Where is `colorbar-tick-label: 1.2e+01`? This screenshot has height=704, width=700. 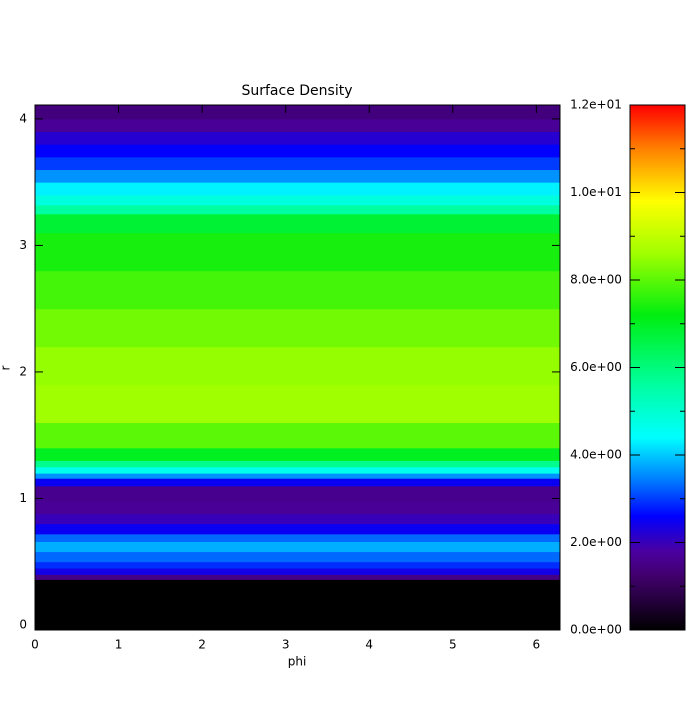
colorbar-tick-label: 1.2e+01 is located at coordinates (596, 105).